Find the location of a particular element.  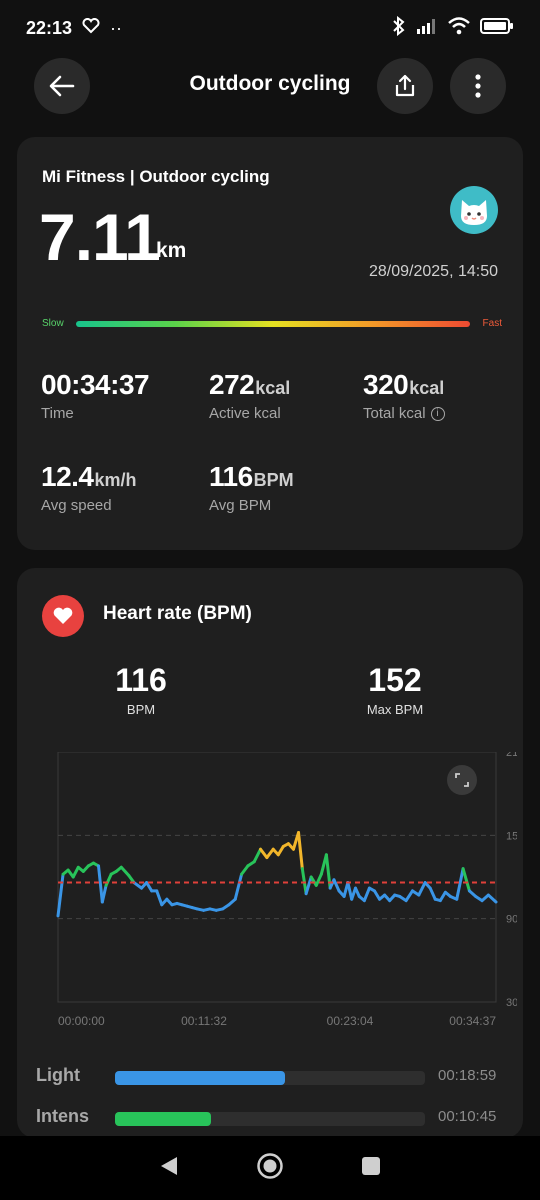

arrow-left-icon is located at coordinates (62, 86).